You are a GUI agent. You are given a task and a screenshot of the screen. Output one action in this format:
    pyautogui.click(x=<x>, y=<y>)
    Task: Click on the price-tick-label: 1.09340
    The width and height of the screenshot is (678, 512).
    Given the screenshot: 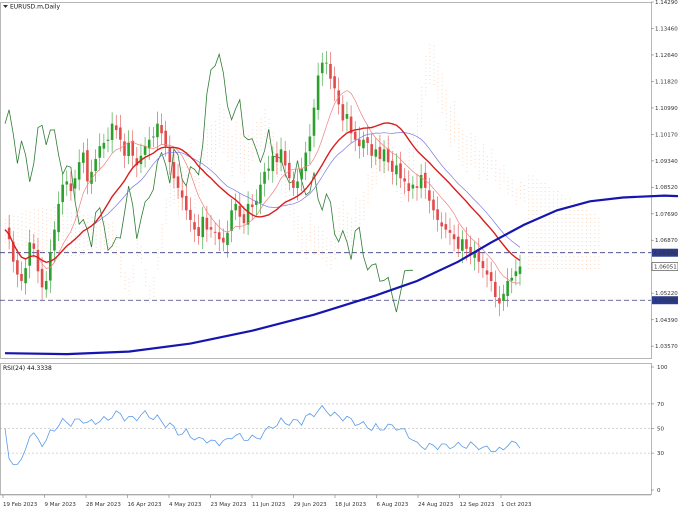 What is the action you would take?
    pyautogui.click(x=666, y=162)
    